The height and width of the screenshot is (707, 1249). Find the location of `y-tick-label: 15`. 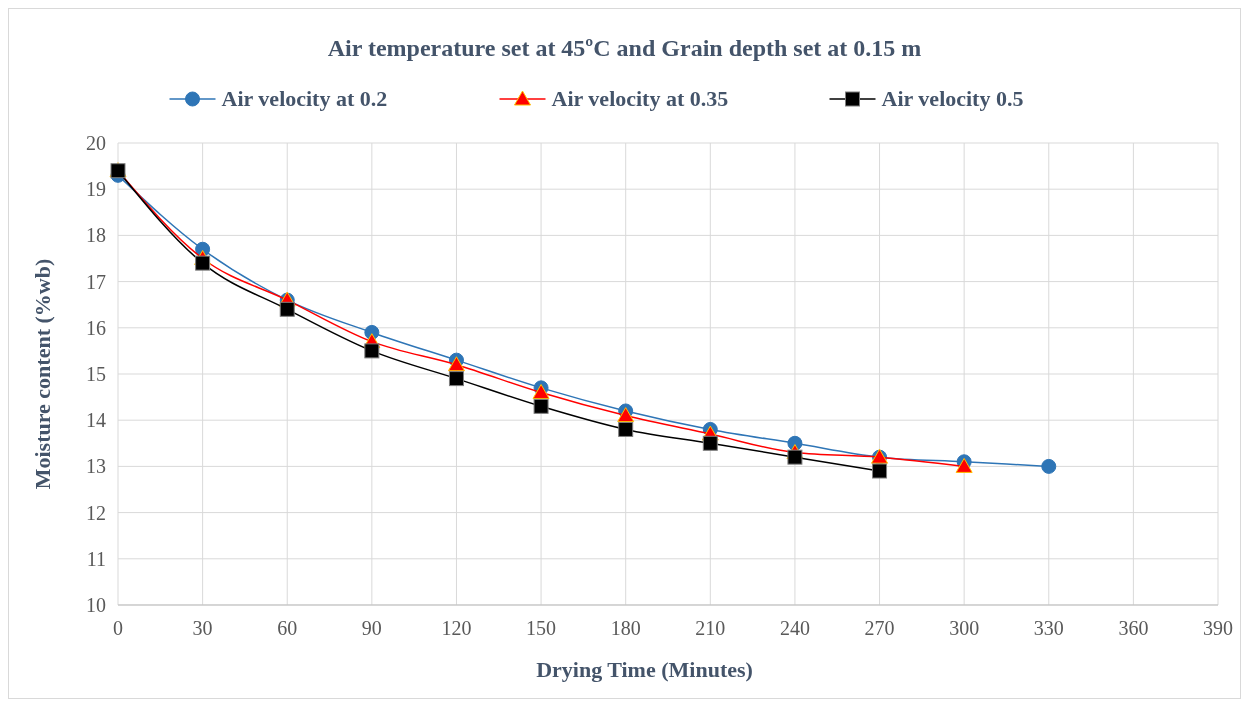

y-tick-label: 15 is located at coordinates (96, 374).